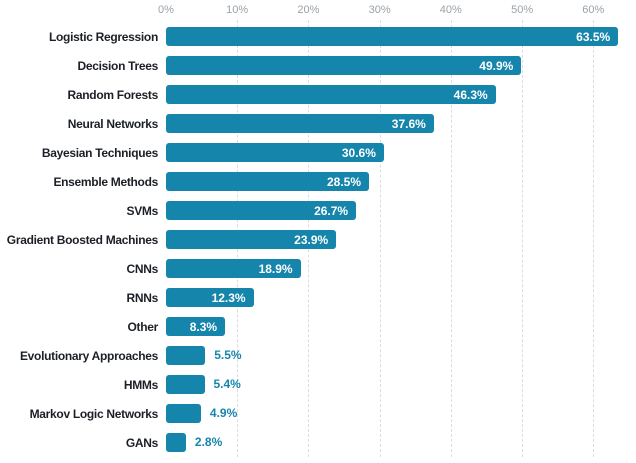 Image resolution: width=636 pixels, height=463 pixels. What do you see at coordinates (522, 10) in the screenshot?
I see `x-tick-label: 50%` at bounding box center [522, 10].